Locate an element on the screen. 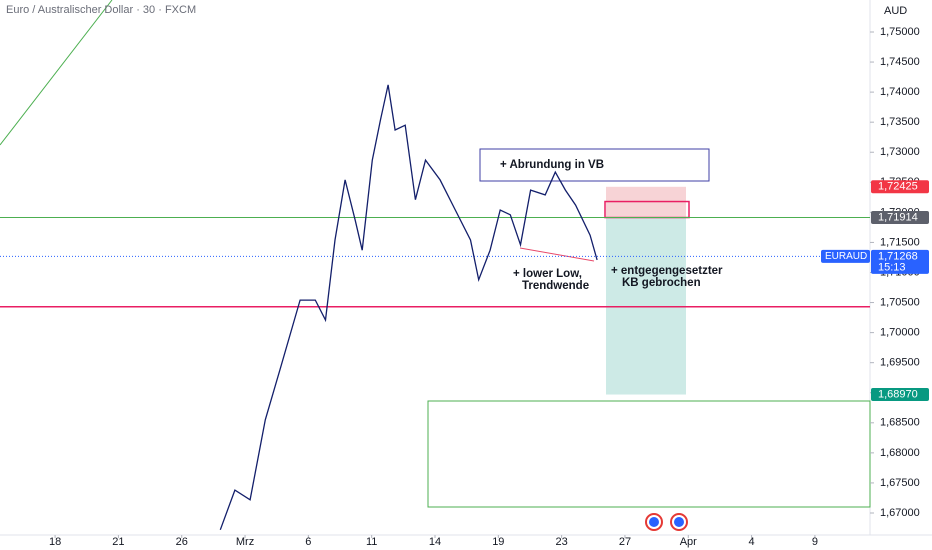 This screenshot has width=932, height=550. symbol-label-bg is located at coordinates (845, 256).